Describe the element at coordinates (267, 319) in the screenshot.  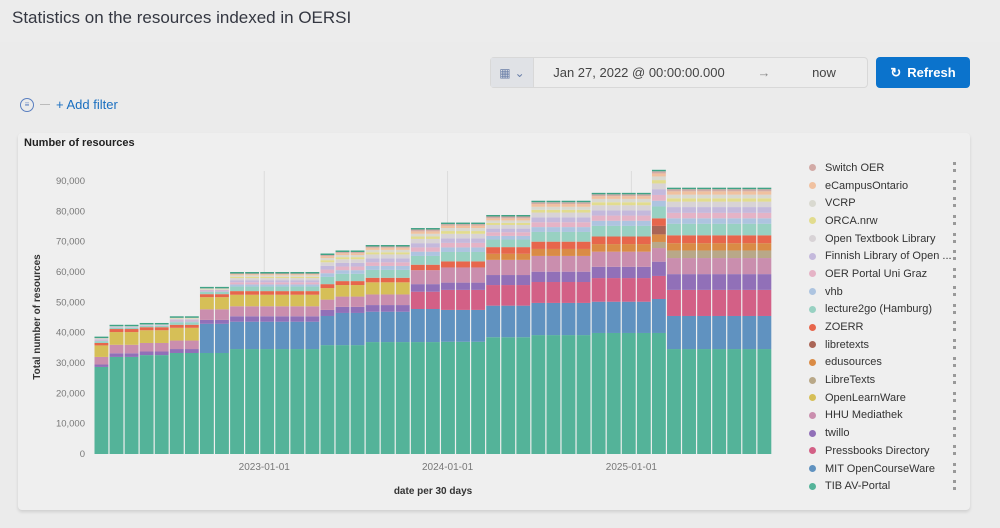
I see `bar-segment-twillo` at that location.